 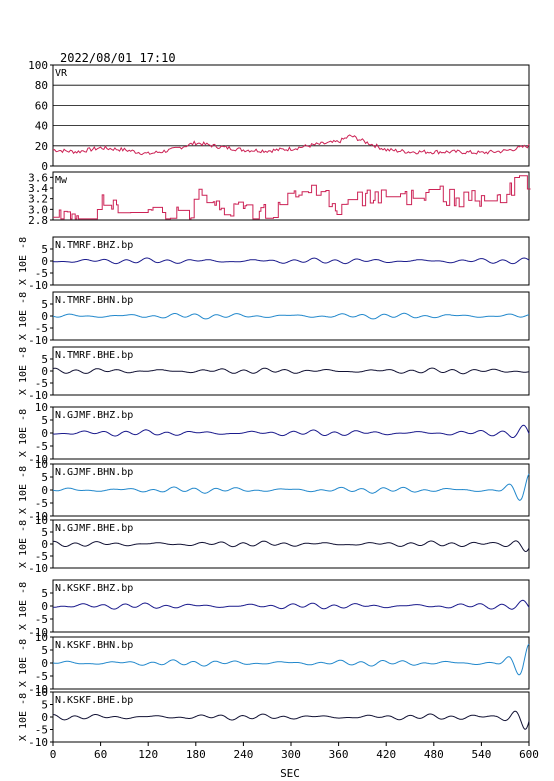 What do you see at coordinates (94, 645) in the screenshot?
I see `panel-name: N.KSKF.BHN.bp` at bounding box center [94, 645].